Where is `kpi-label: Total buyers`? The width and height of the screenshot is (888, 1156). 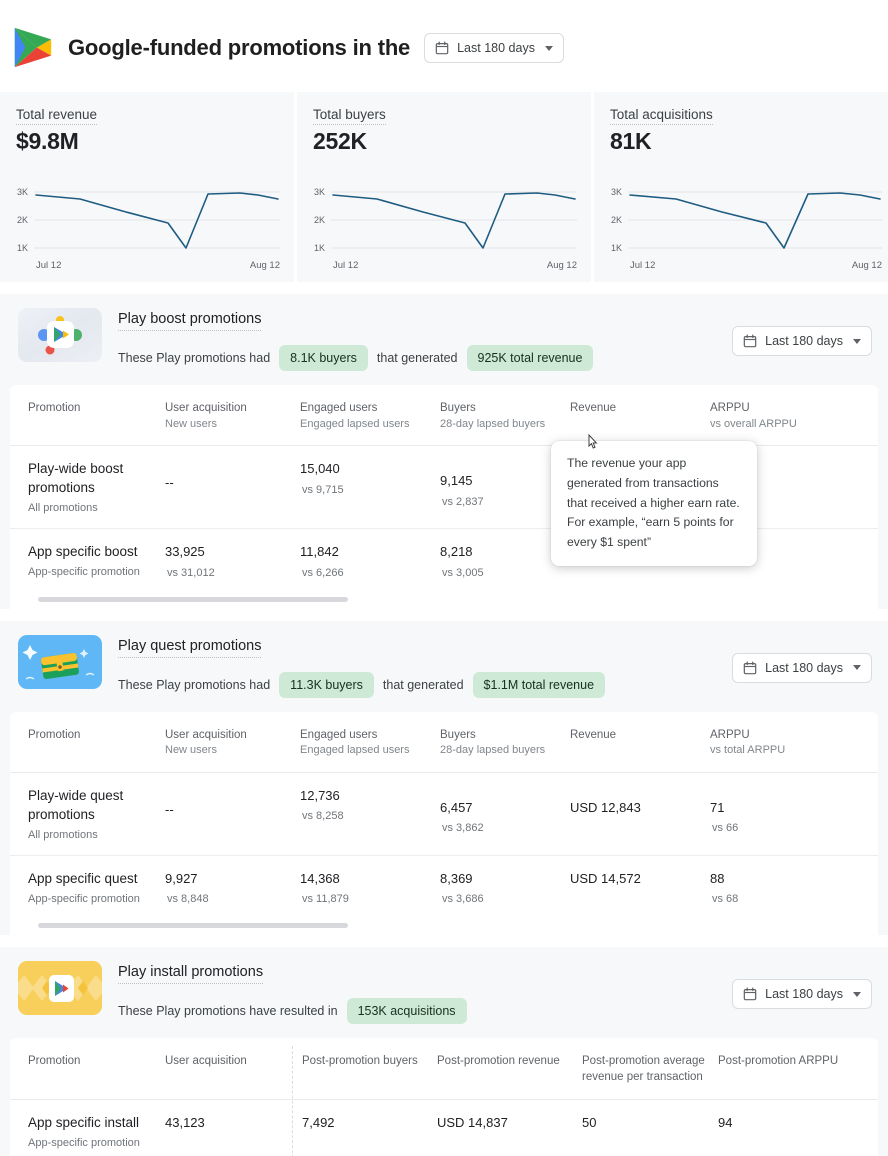 kpi-label: Total buyers is located at coordinates (349, 116).